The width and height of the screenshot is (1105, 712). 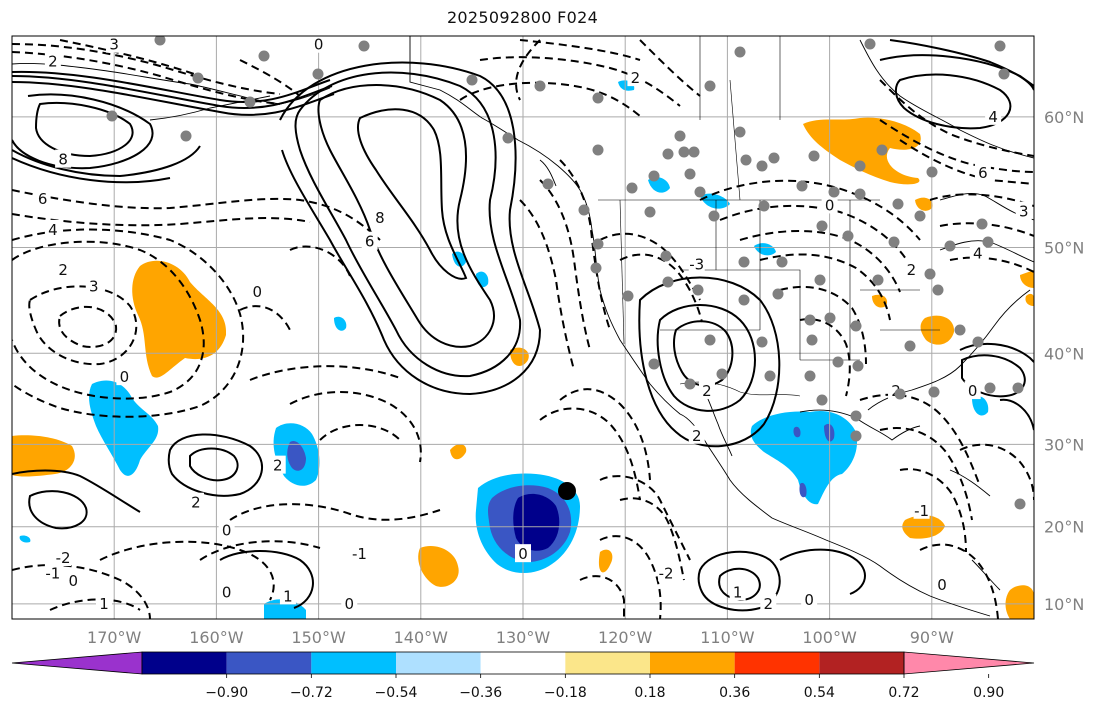 I want to click on colorbar-tick-label: −0.36, so click(x=480, y=693).